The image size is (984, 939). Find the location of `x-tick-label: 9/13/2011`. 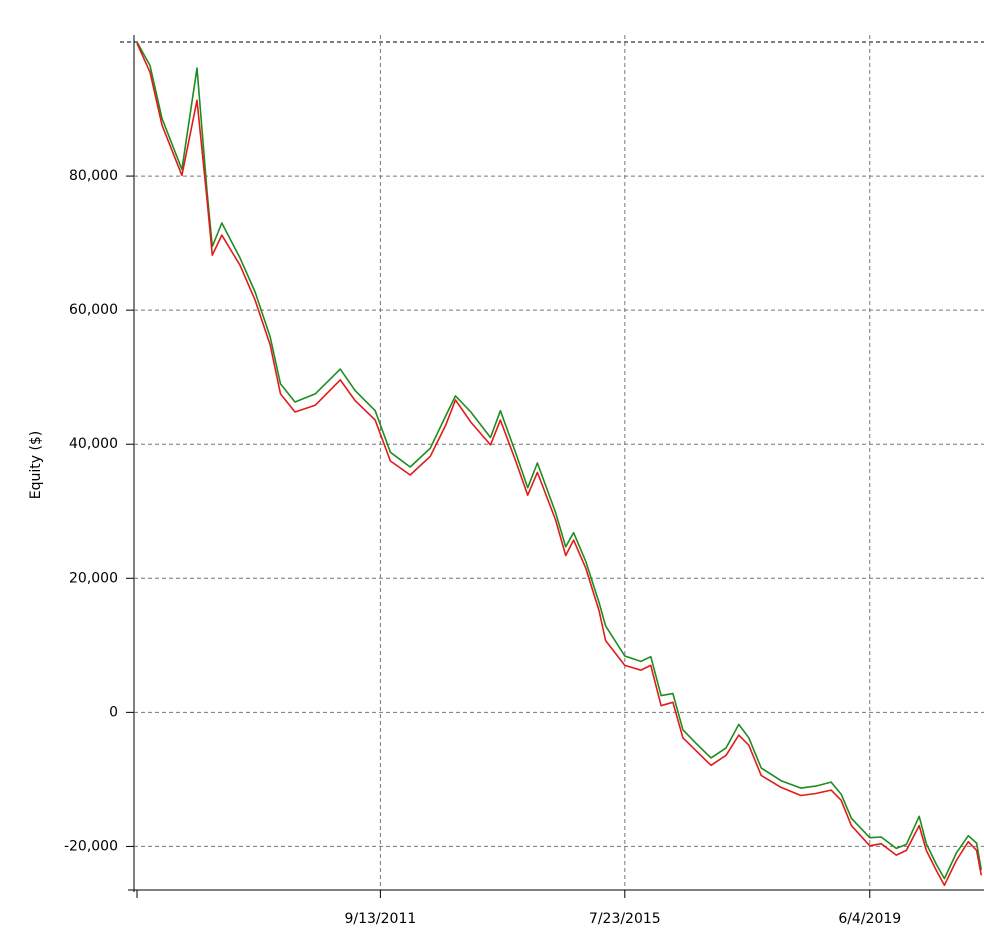

x-tick-label: 9/13/2011 is located at coordinates (380, 919).